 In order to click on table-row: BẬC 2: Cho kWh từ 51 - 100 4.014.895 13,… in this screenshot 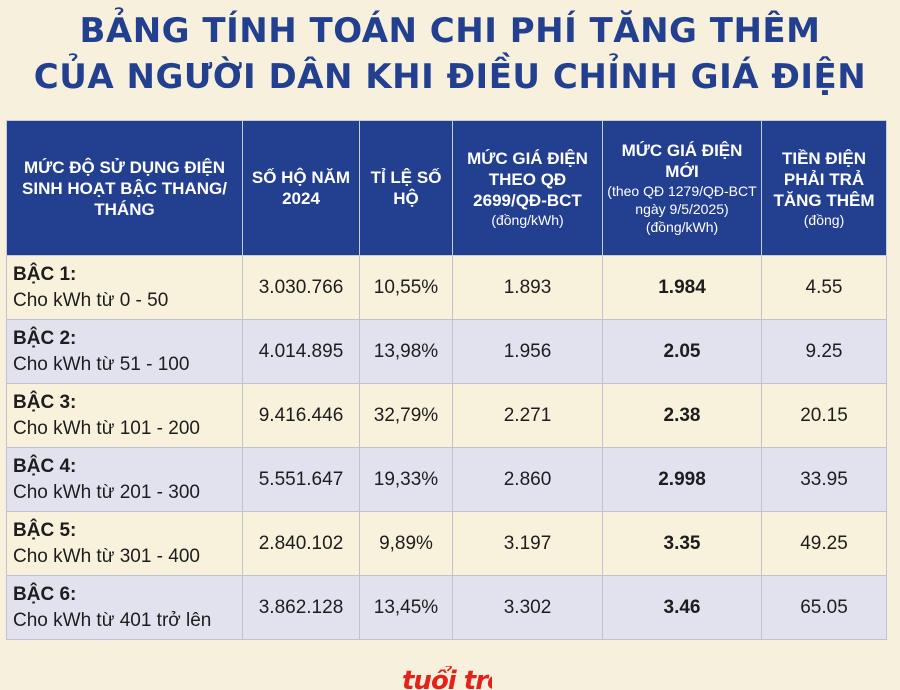, I will do `click(446, 351)`.